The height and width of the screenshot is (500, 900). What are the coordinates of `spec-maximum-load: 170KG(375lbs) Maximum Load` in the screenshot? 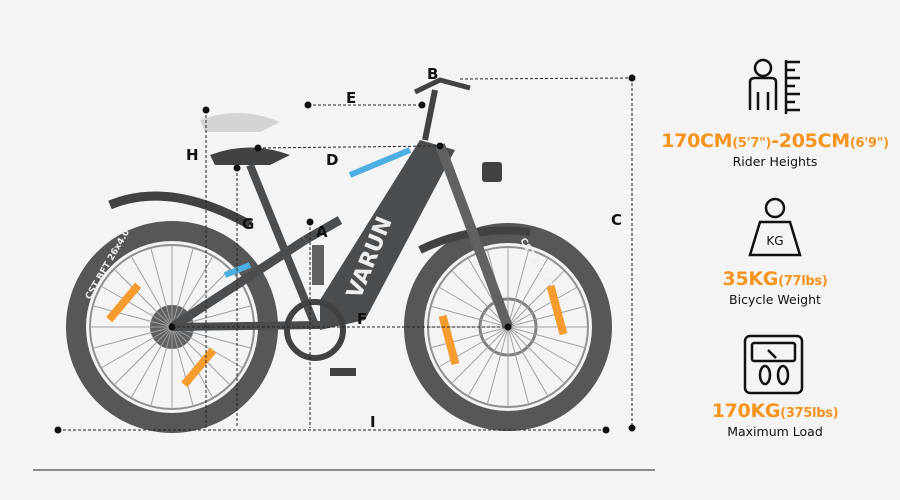 It's located at (775, 419).